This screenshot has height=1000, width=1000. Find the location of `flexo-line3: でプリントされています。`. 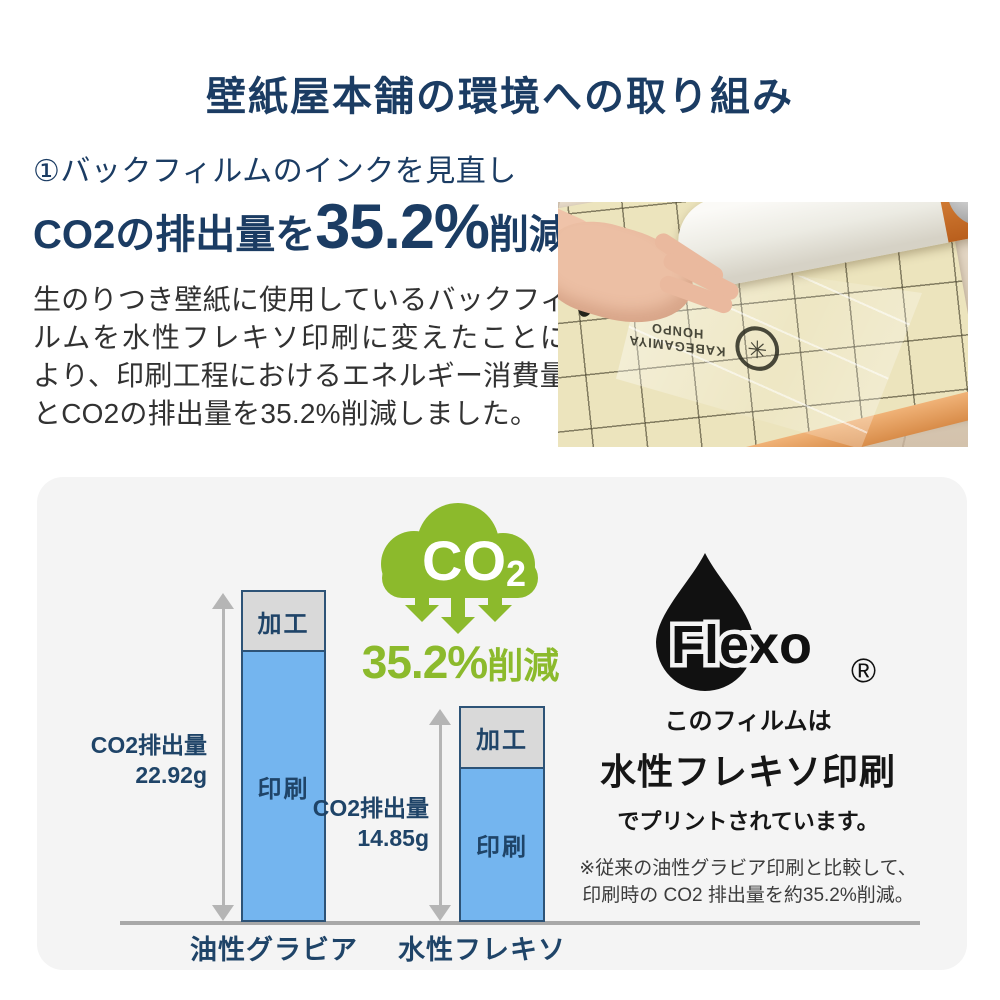

flexo-line3: でプリントされています。 is located at coordinates (748, 821).